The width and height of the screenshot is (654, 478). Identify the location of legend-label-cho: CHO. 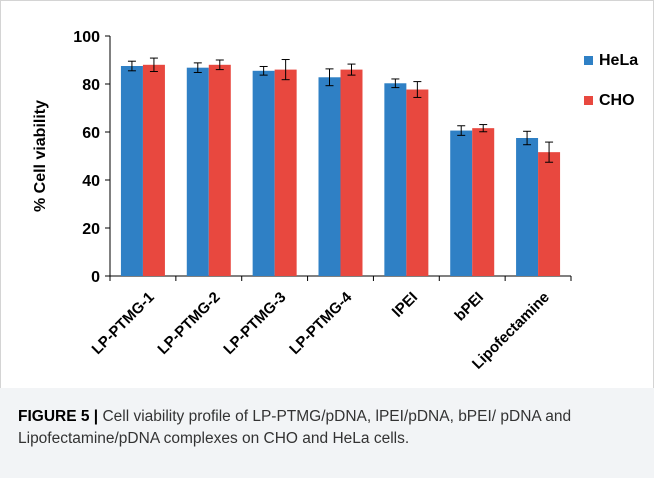
(617, 100).